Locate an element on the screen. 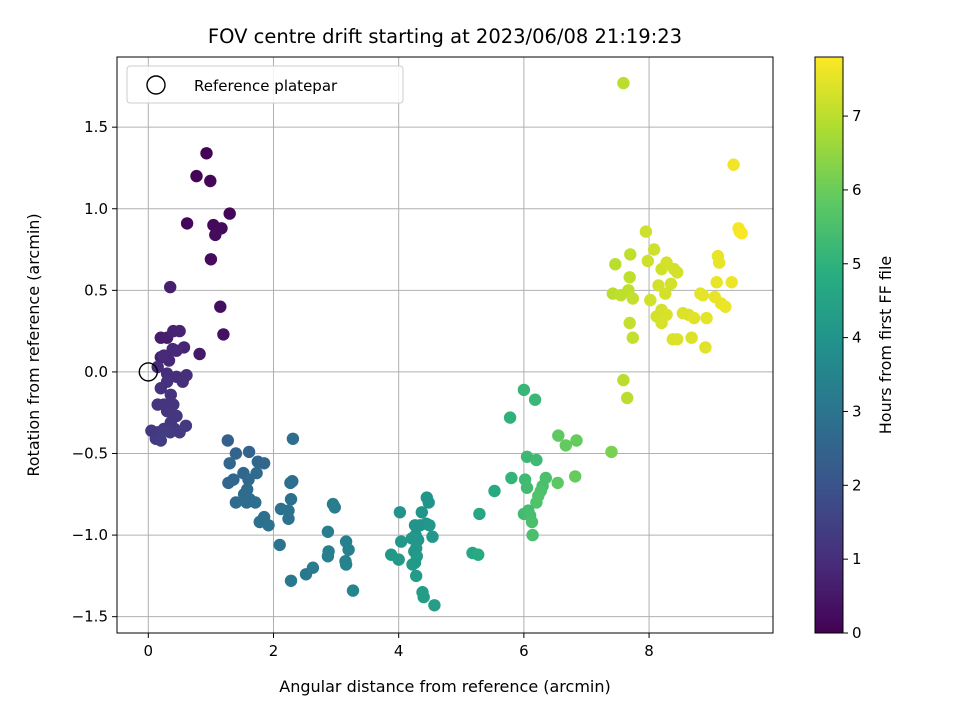 The height and width of the screenshot is (720, 960). legend-reference-label: Reference platepar is located at coordinates (266, 86).